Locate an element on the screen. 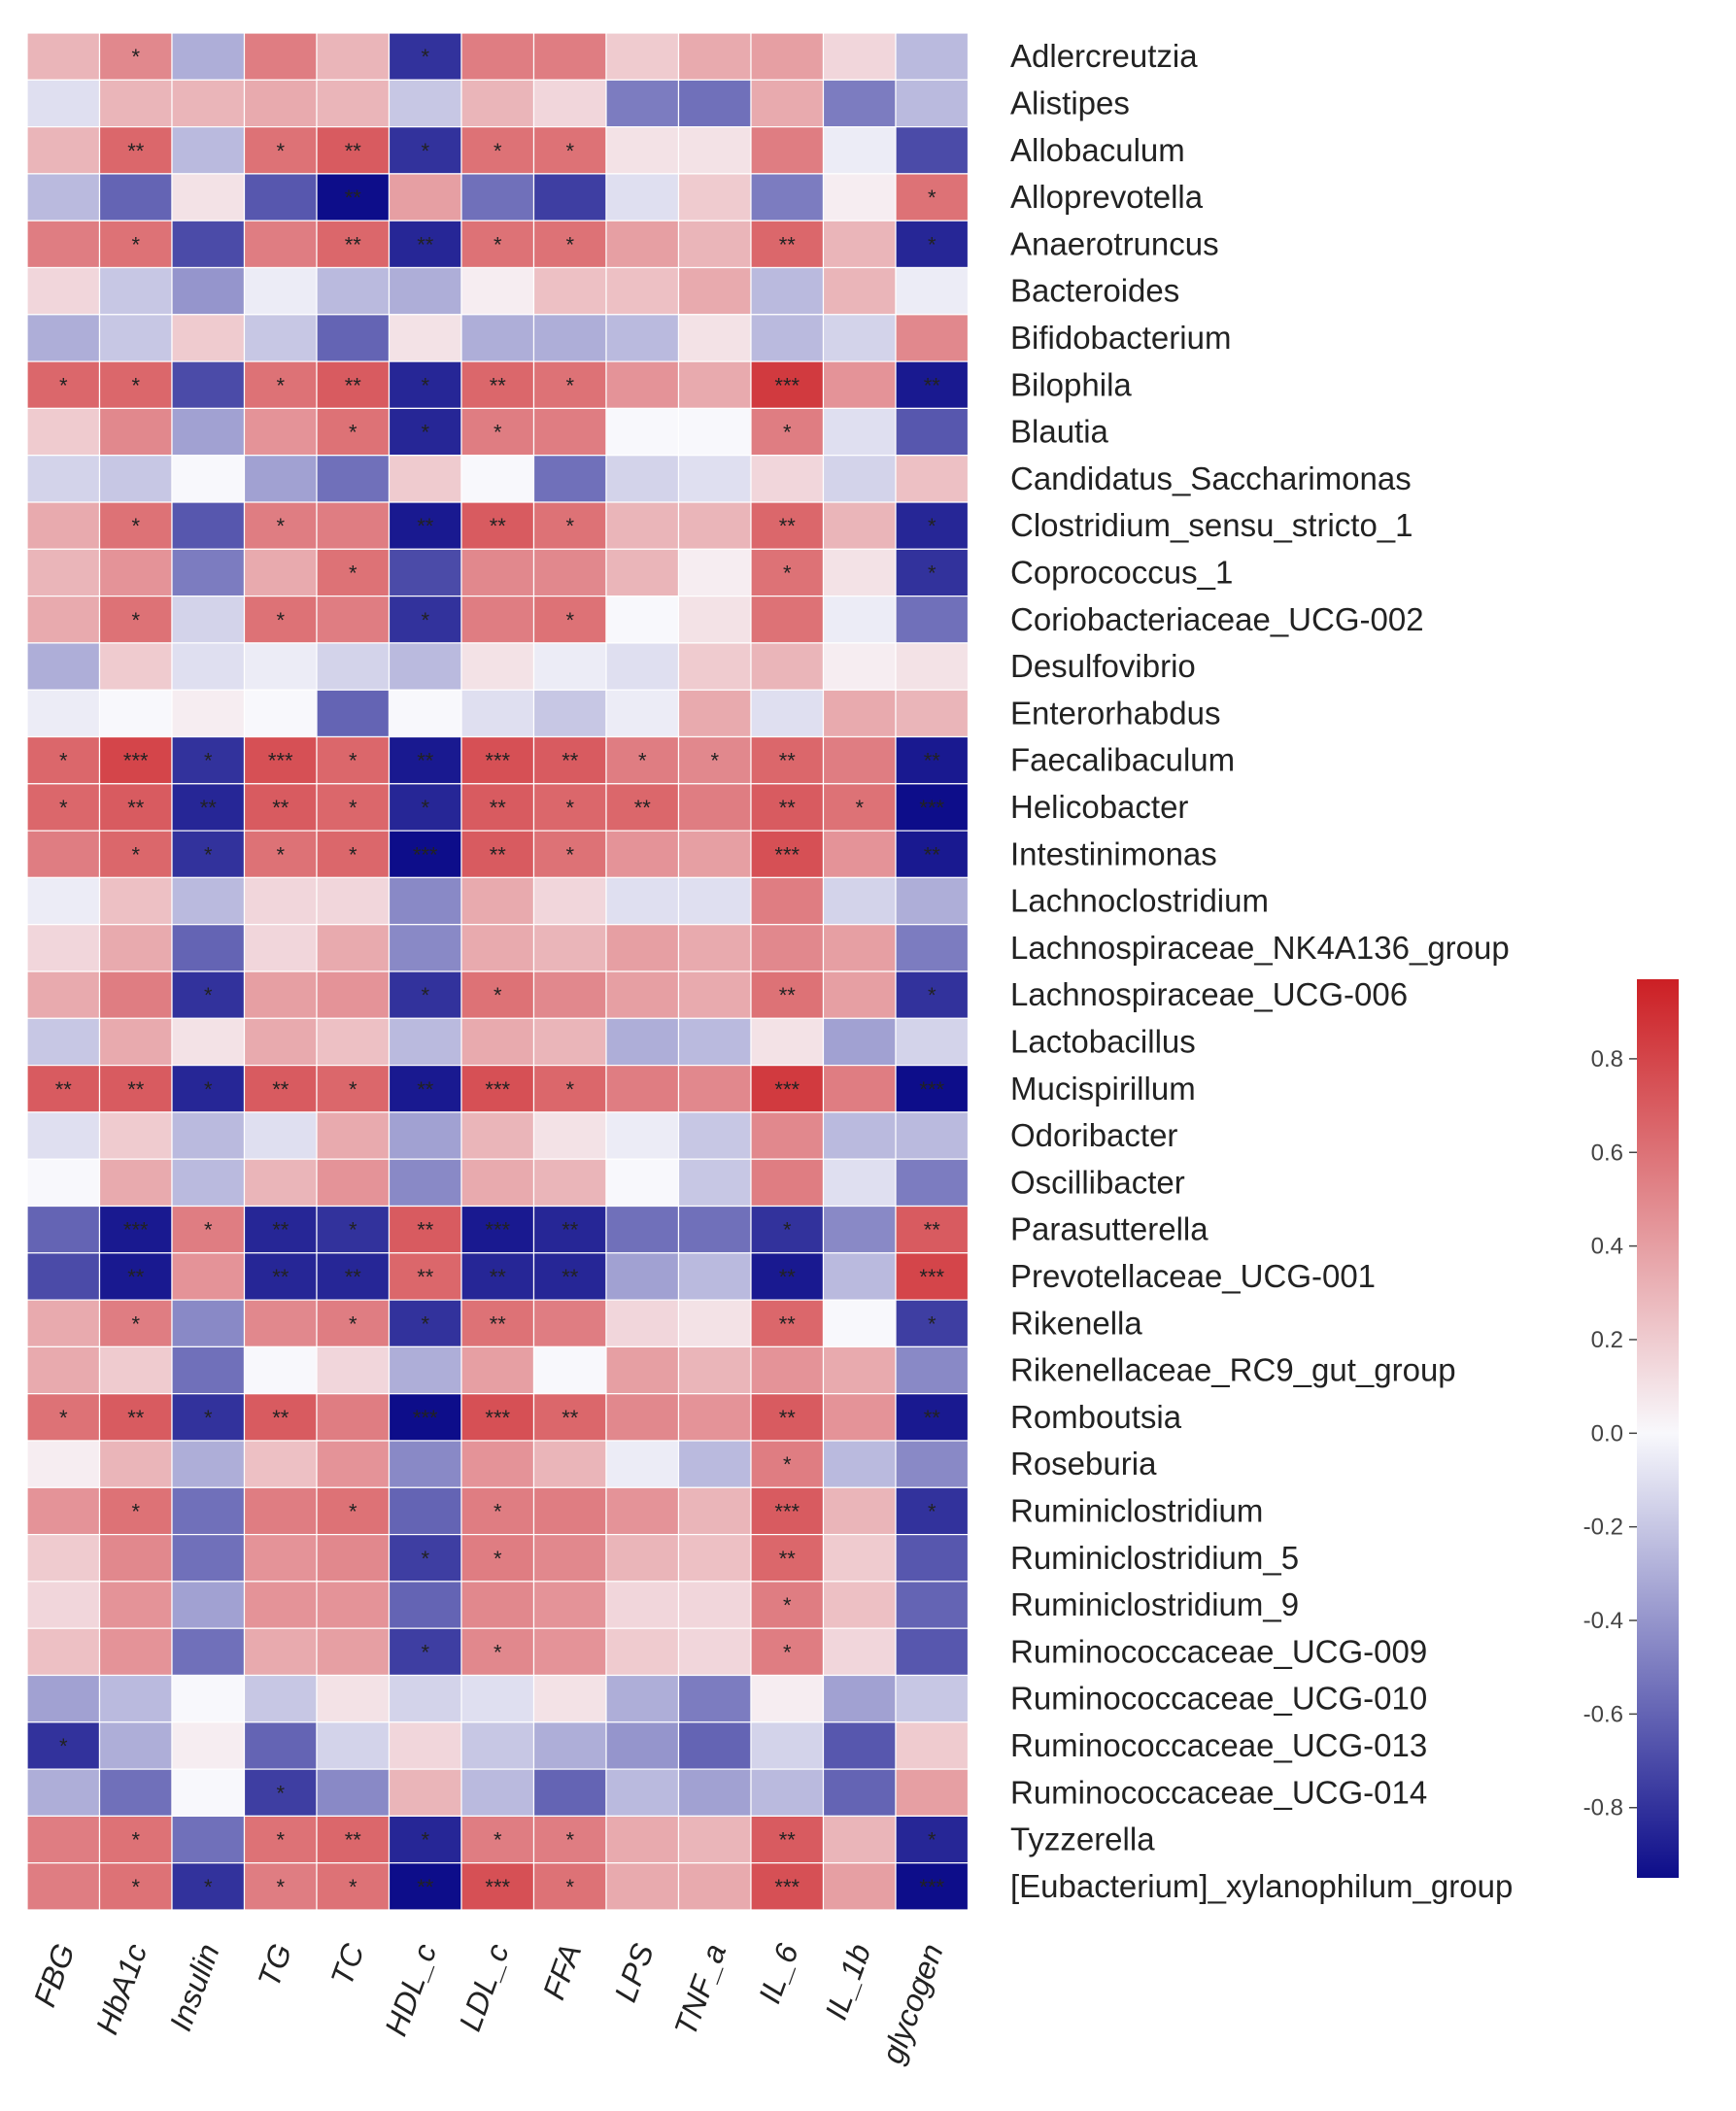 The width and height of the screenshot is (1736, 2111). column-label: TG is located at coordinates (275, 1965).